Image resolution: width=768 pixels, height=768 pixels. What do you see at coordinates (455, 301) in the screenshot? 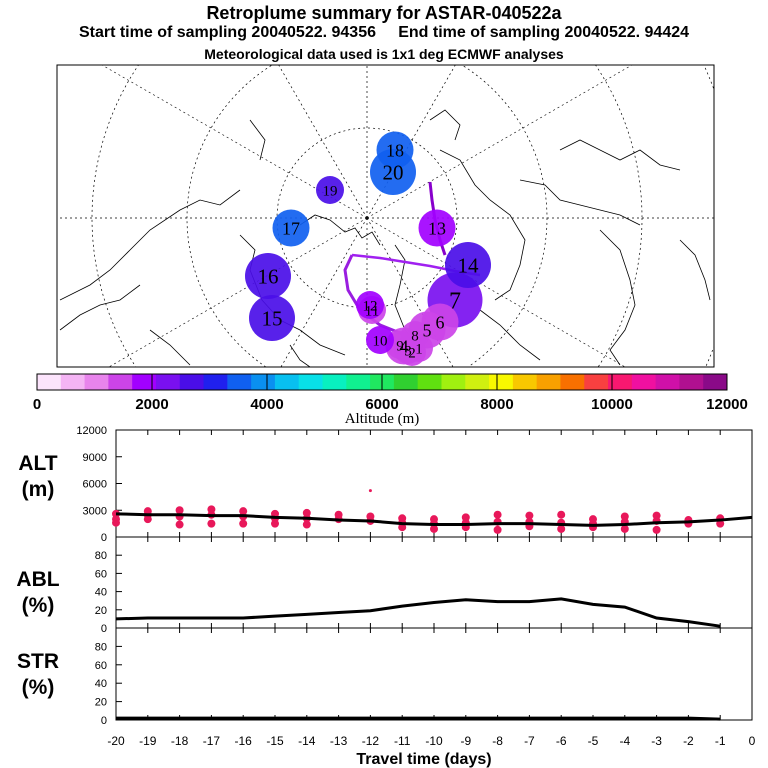
I see `plume-day-label: 7` at bounding box center [455, 301].